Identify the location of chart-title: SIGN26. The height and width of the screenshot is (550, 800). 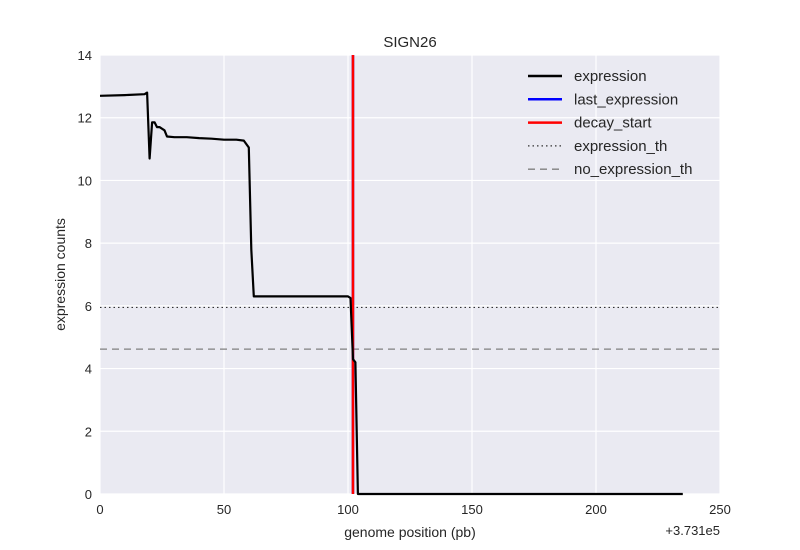
(409, 42).